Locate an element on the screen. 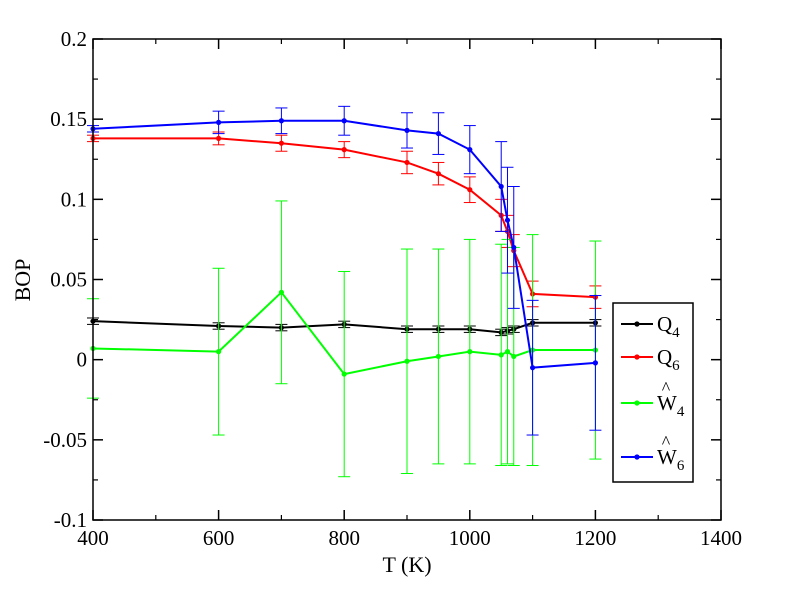  x-tick-label: 1000 is located at coordinates (470, 538).